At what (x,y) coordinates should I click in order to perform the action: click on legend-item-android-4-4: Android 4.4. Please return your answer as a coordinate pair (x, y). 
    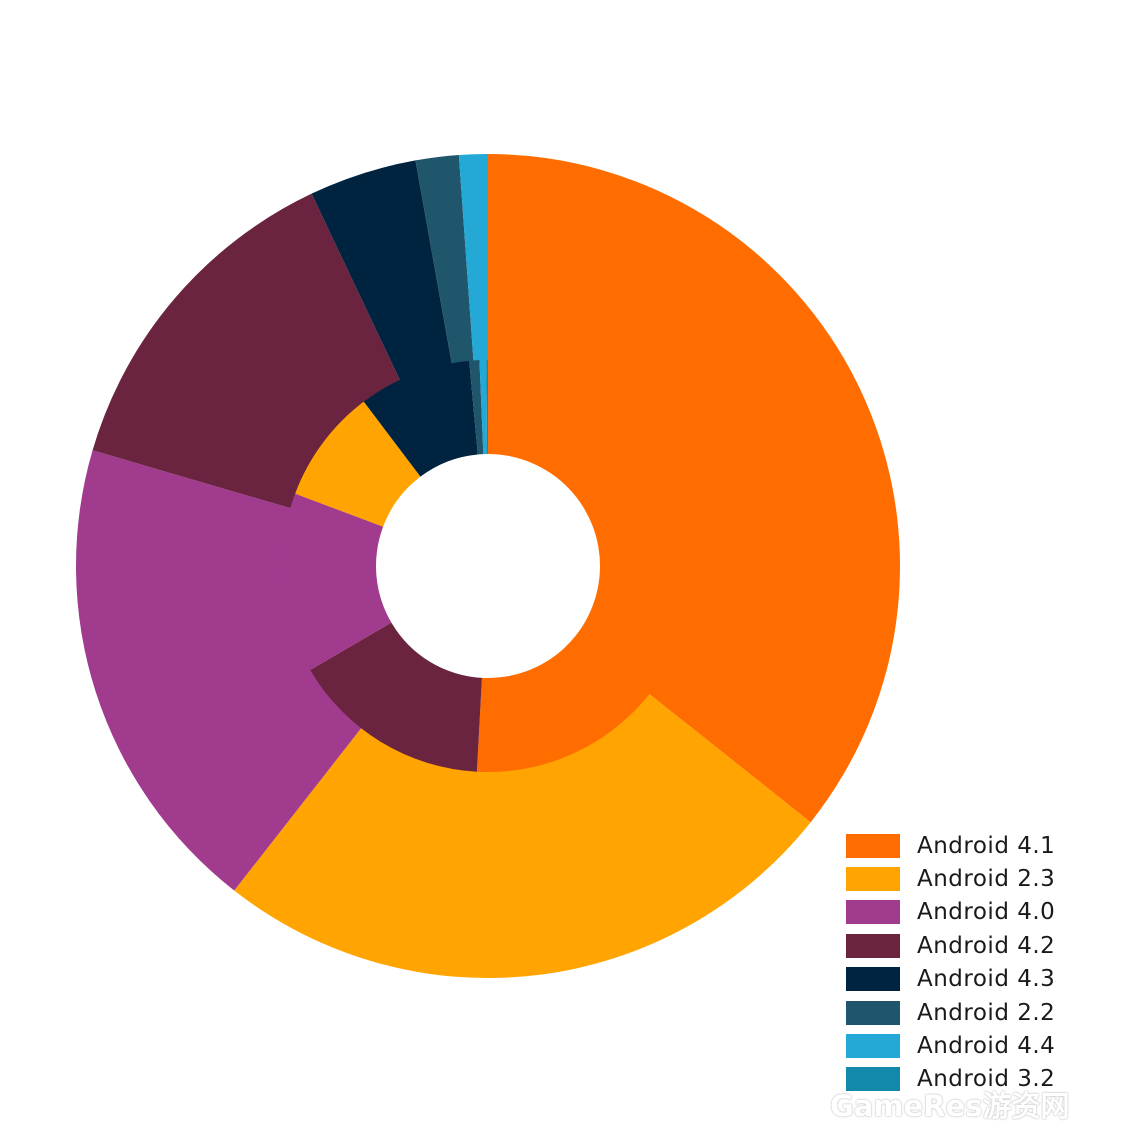
    Looking at the image, I should click on (950, 1045).